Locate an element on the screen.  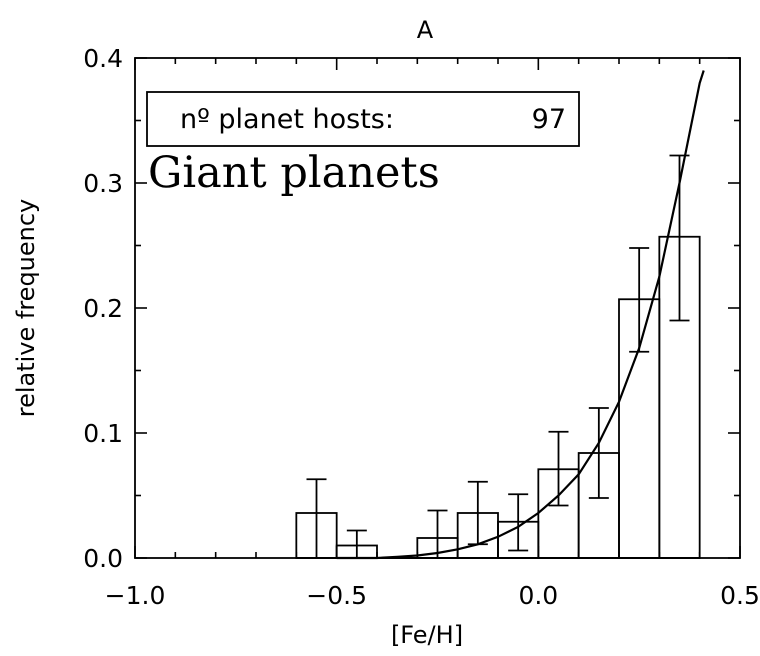
chart-title: A is located at coordinates (425, 30).